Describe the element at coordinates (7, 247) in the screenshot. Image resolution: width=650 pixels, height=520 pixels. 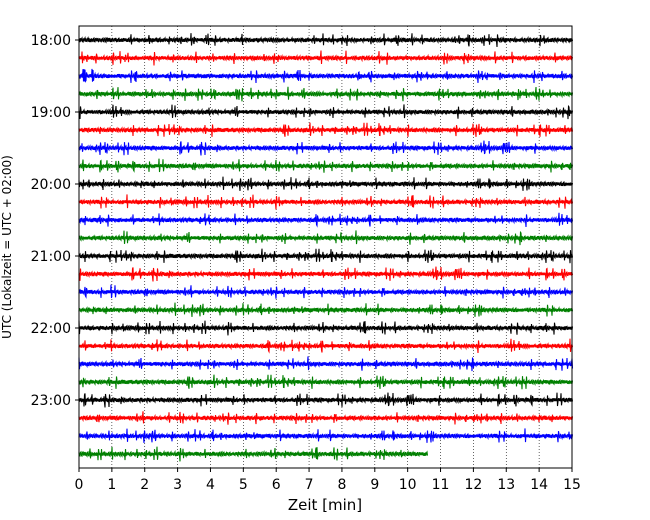
I see `y-axis-label: UTC (Lokalzeit = UTC + 02:00)` at that location.